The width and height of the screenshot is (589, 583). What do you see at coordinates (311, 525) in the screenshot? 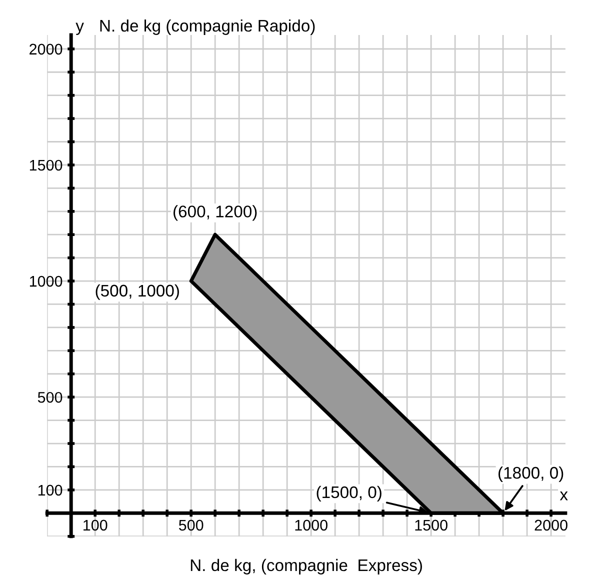
I see `x-tick-label: 1000` at bounding box center [311, 525].